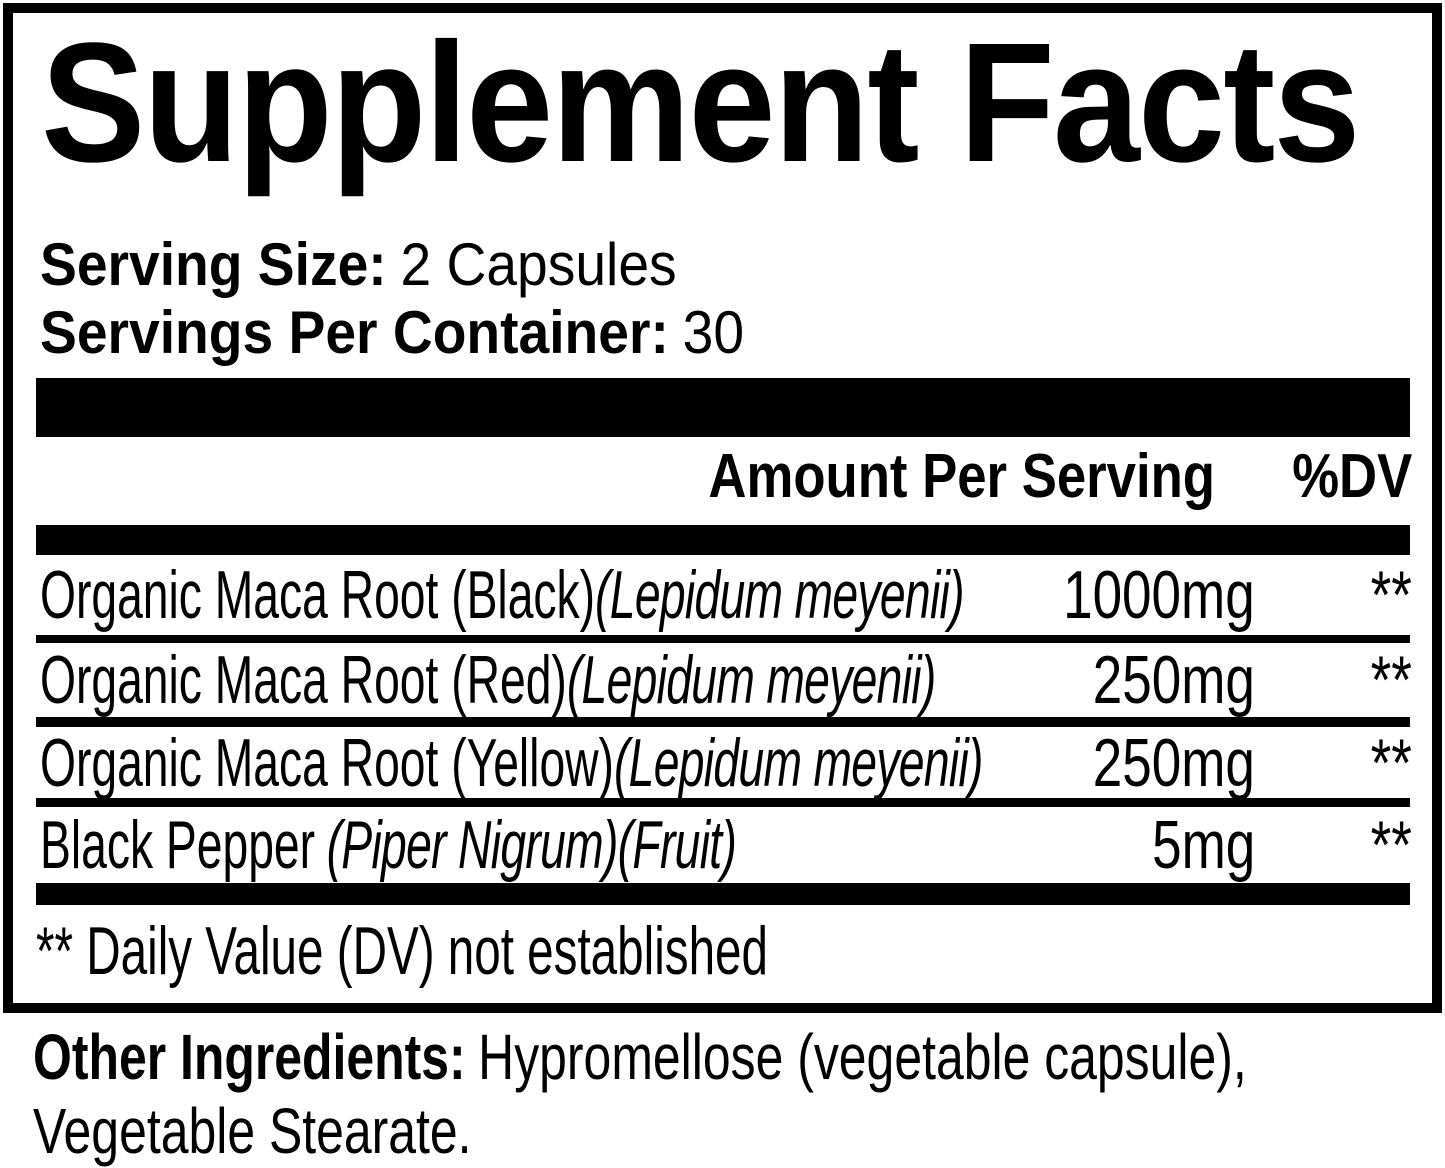 This screenshot has height=1168, width=1445. What do you see at coordinates (402, 951) in the screenshot?
I see `dv-footnote-text: ** Daily Value (DV) not established` at bounding box center [402, 951].